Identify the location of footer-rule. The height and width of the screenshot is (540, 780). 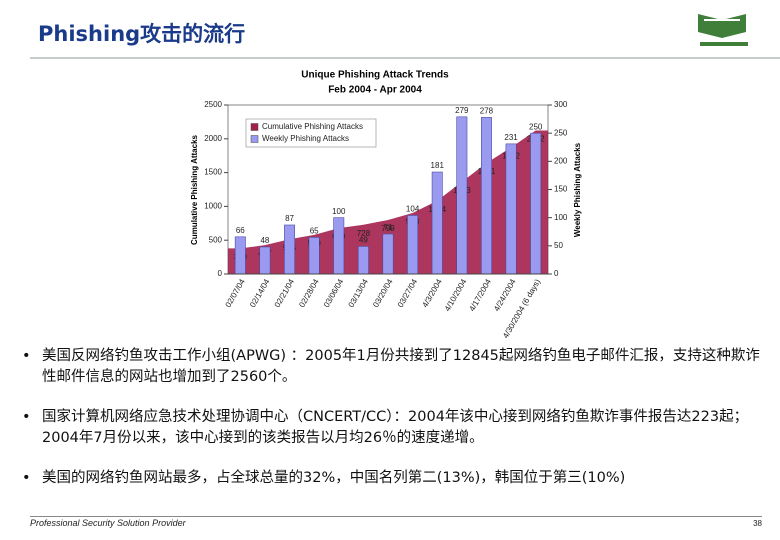
(396, 516).